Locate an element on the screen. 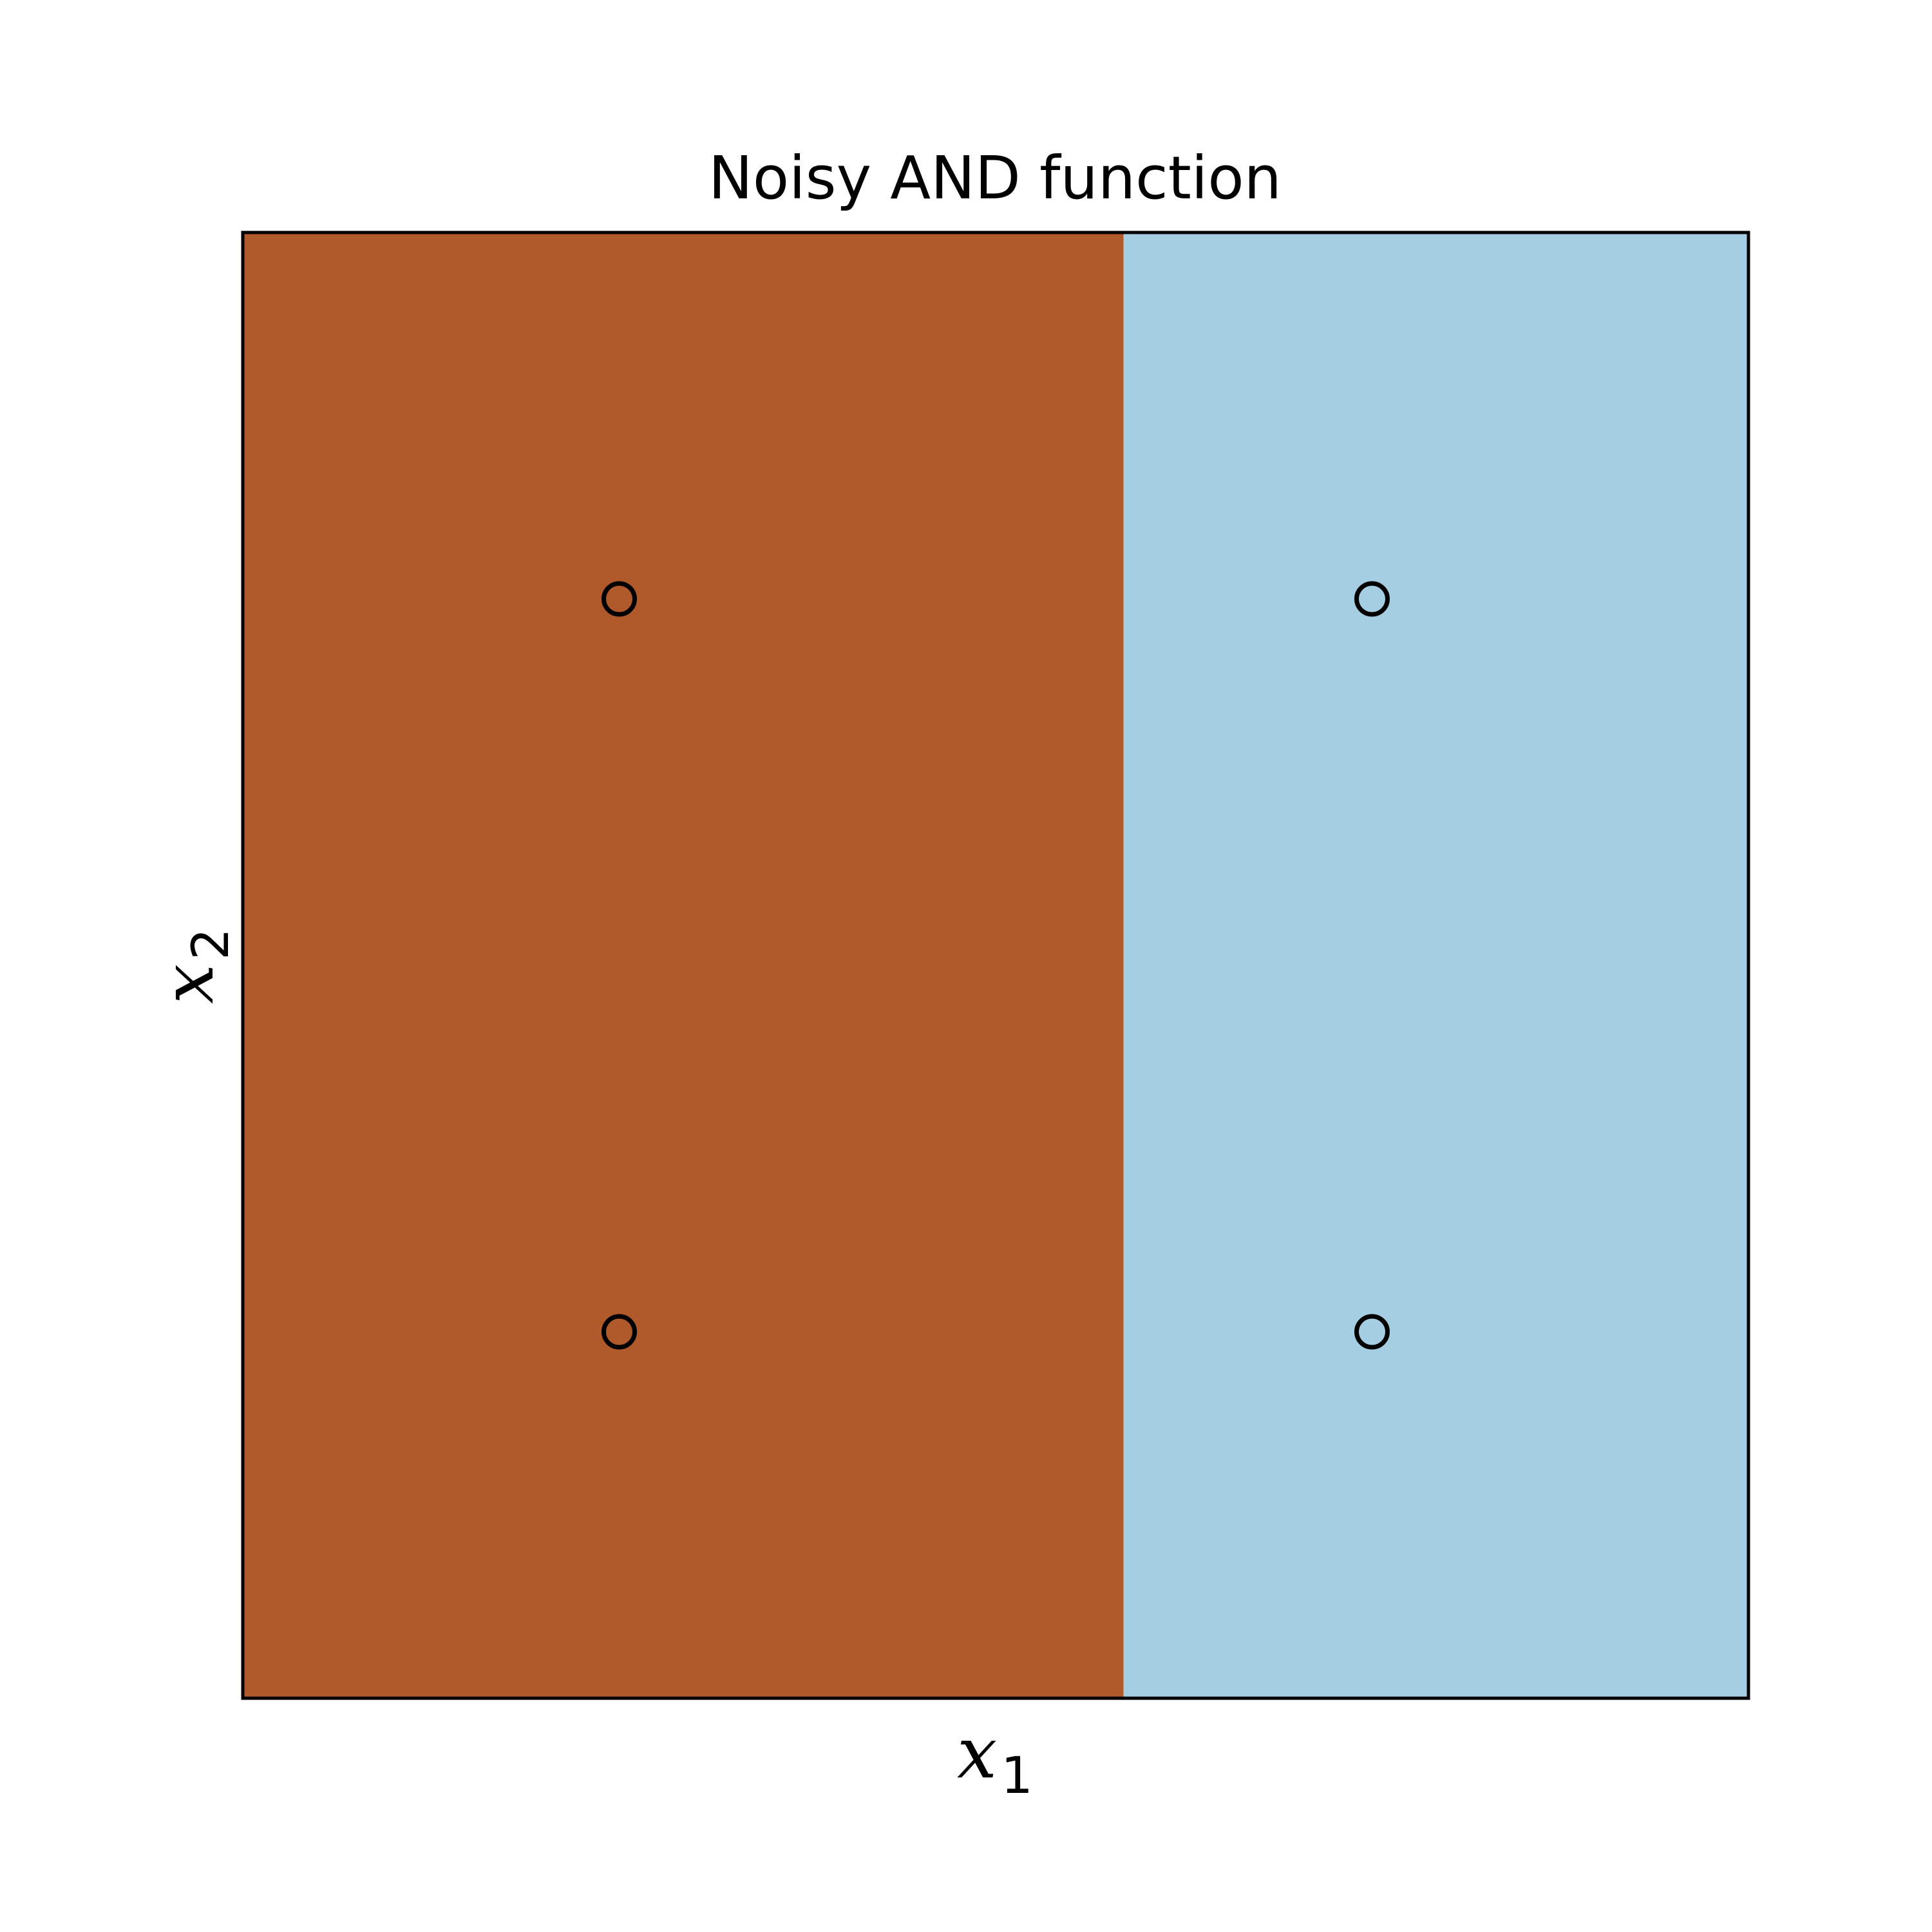  x-axis-label: x1 is located at coordinates (995, 1758).